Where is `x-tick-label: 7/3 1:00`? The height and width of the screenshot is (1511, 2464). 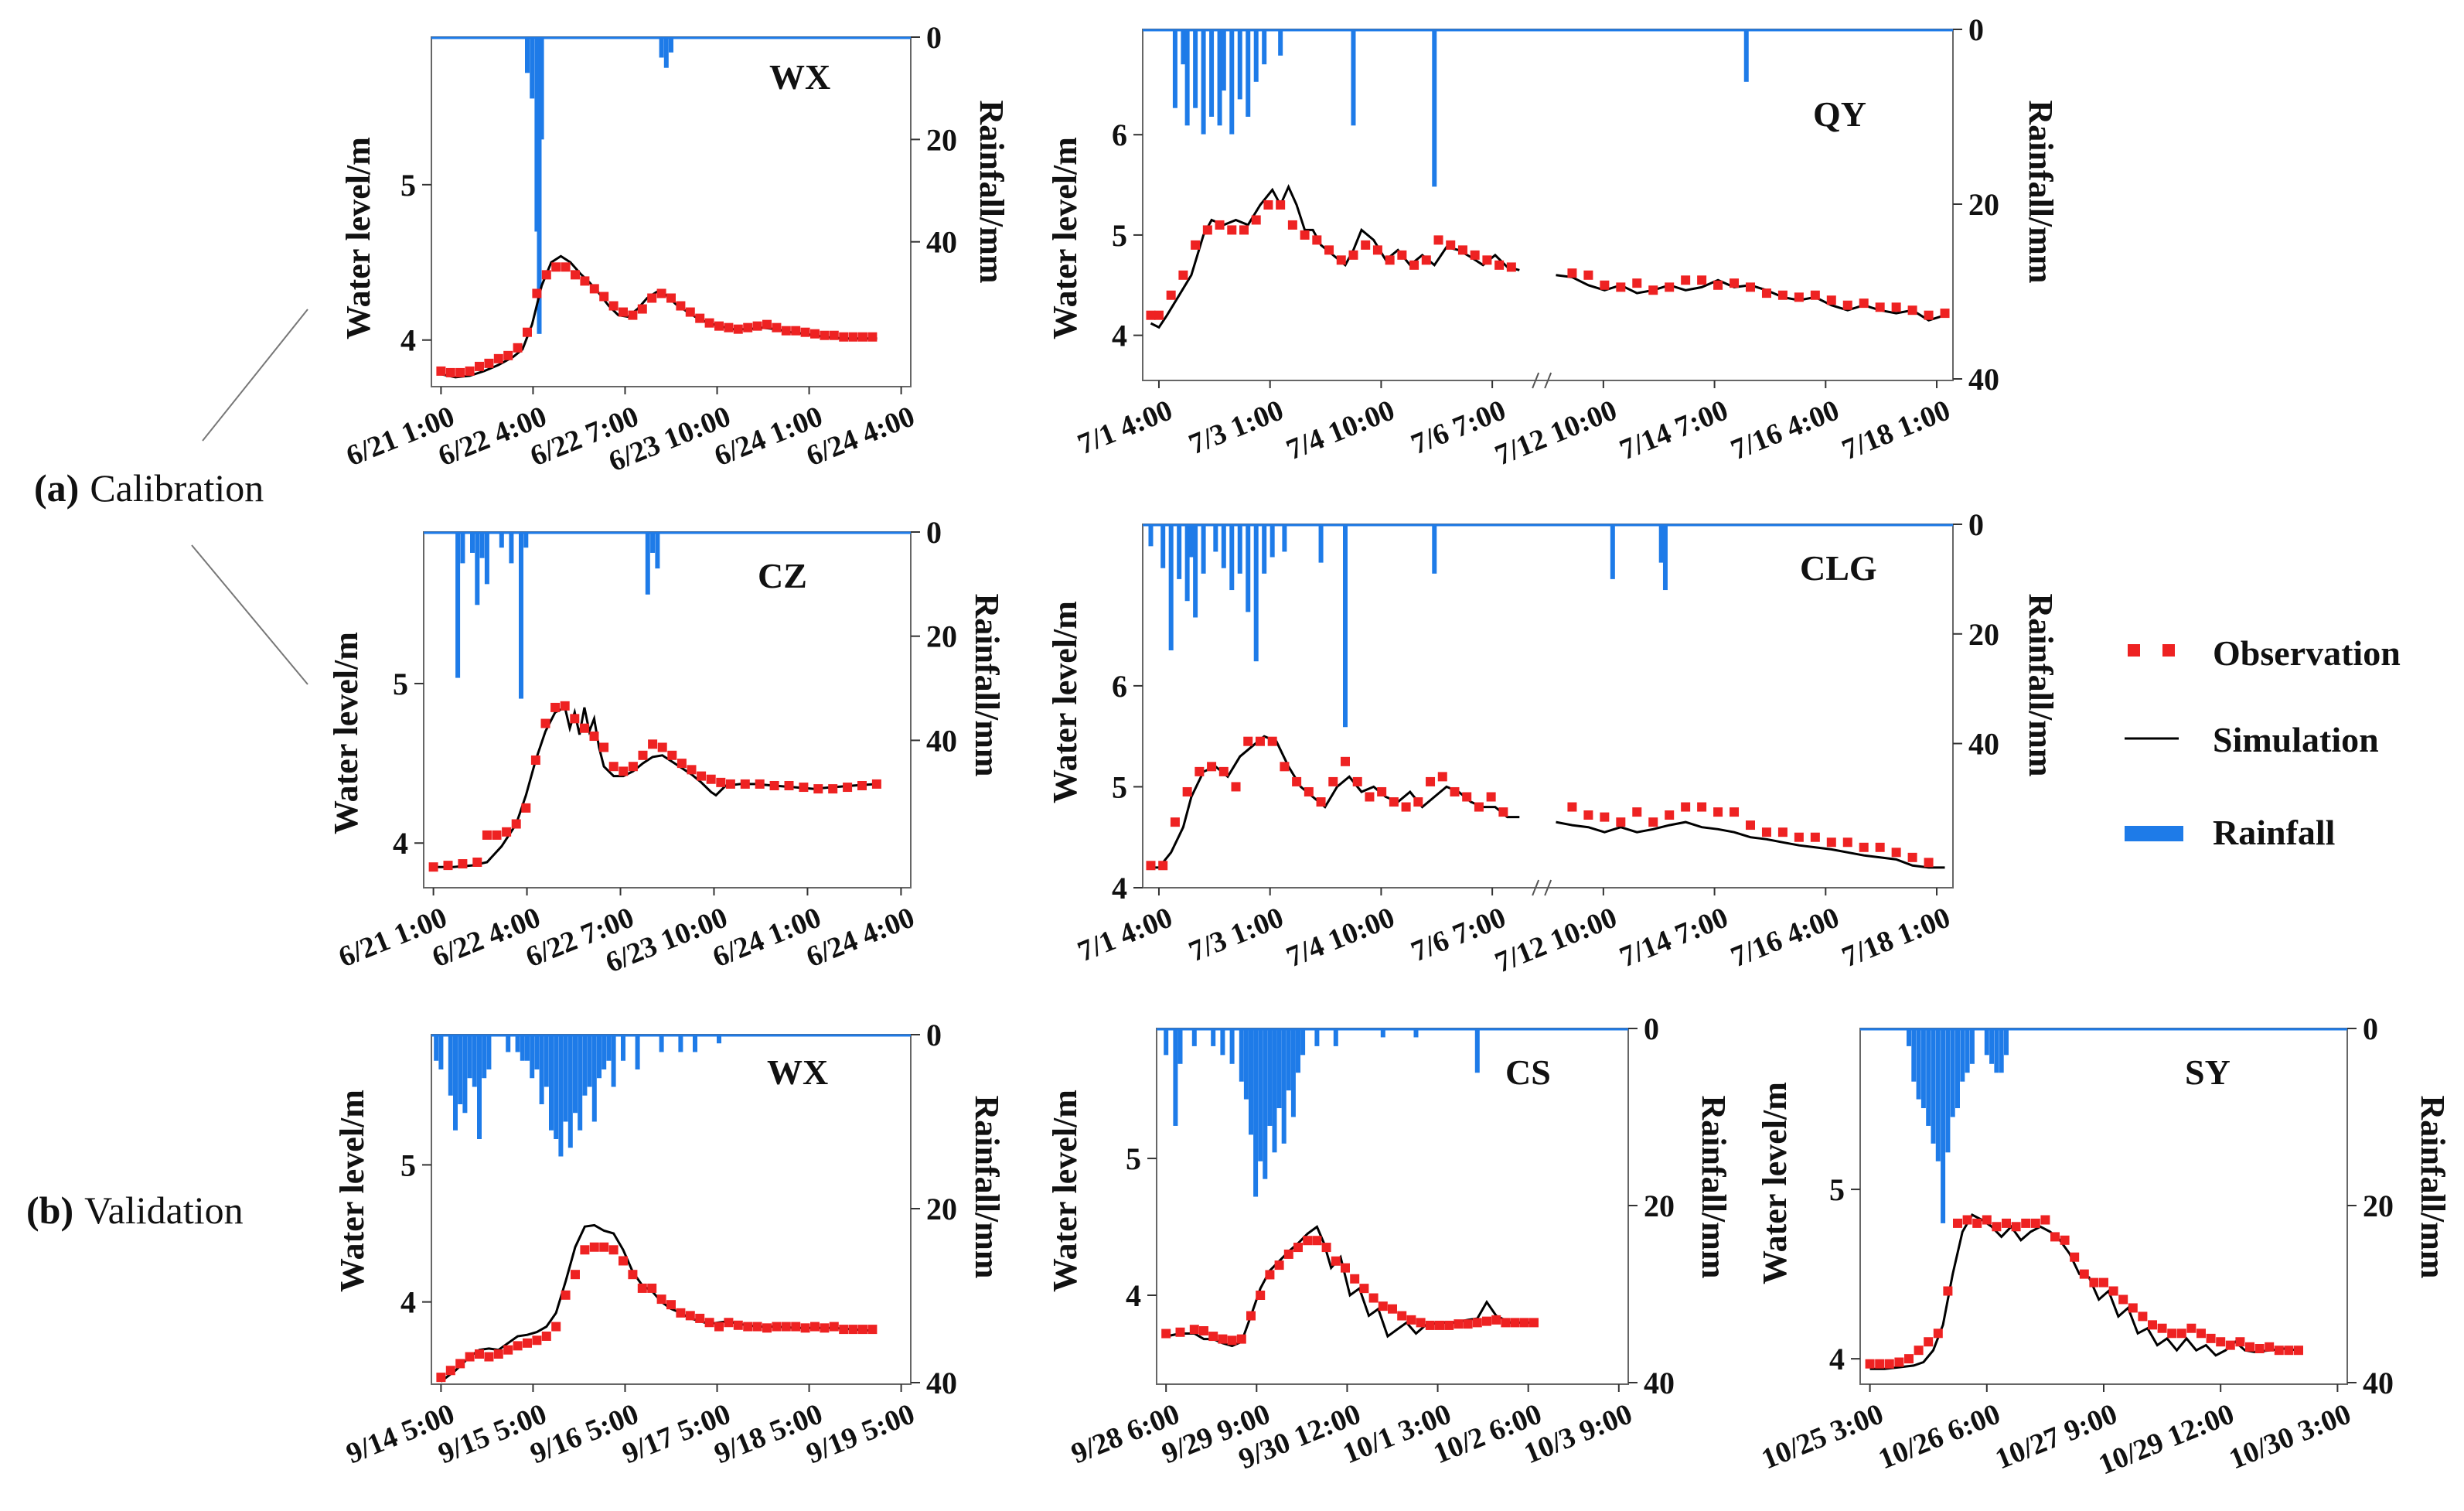 x-tick-label: 7/3 1:00 is located at coordinates (1236, 935).